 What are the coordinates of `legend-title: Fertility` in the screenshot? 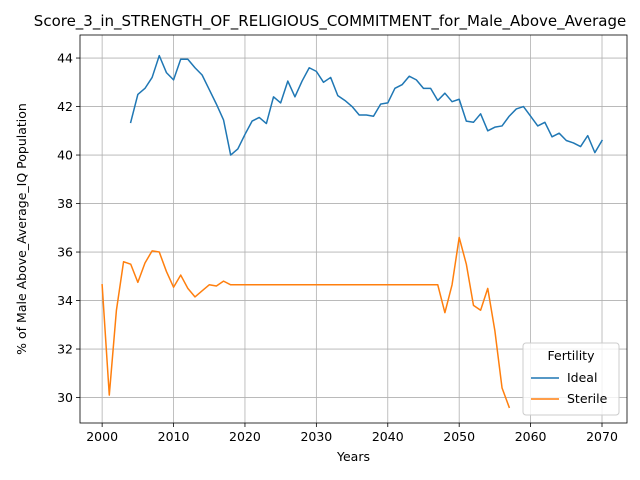 It's located at (572, 355).